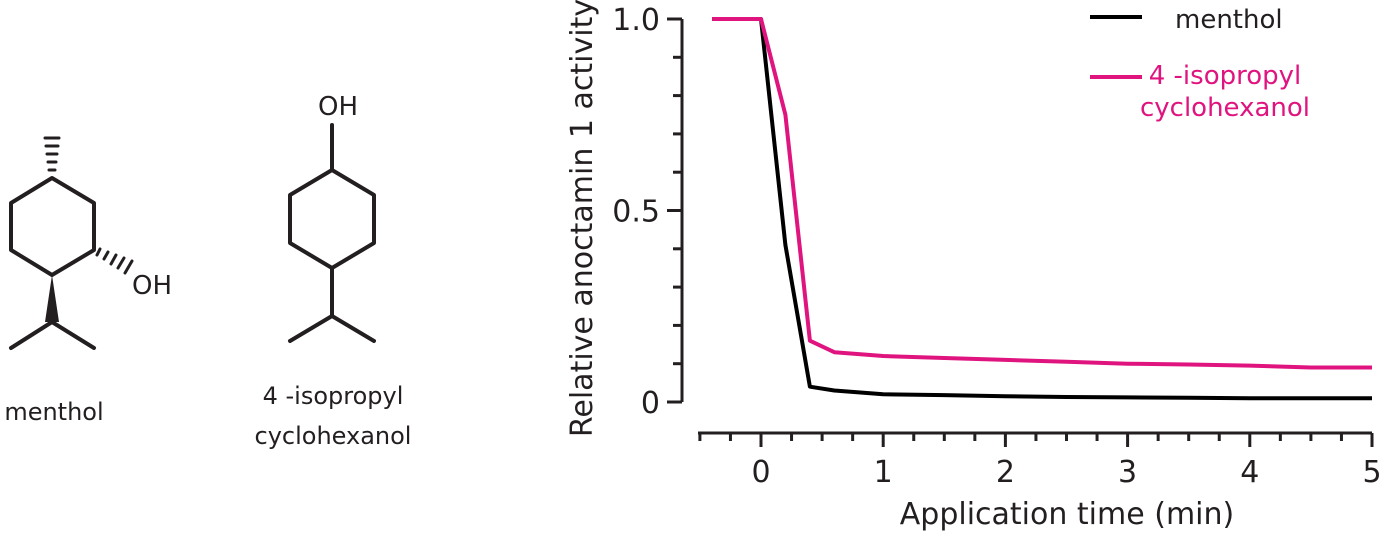  I want to click on menthol-label: menthol, so click(54, 412).